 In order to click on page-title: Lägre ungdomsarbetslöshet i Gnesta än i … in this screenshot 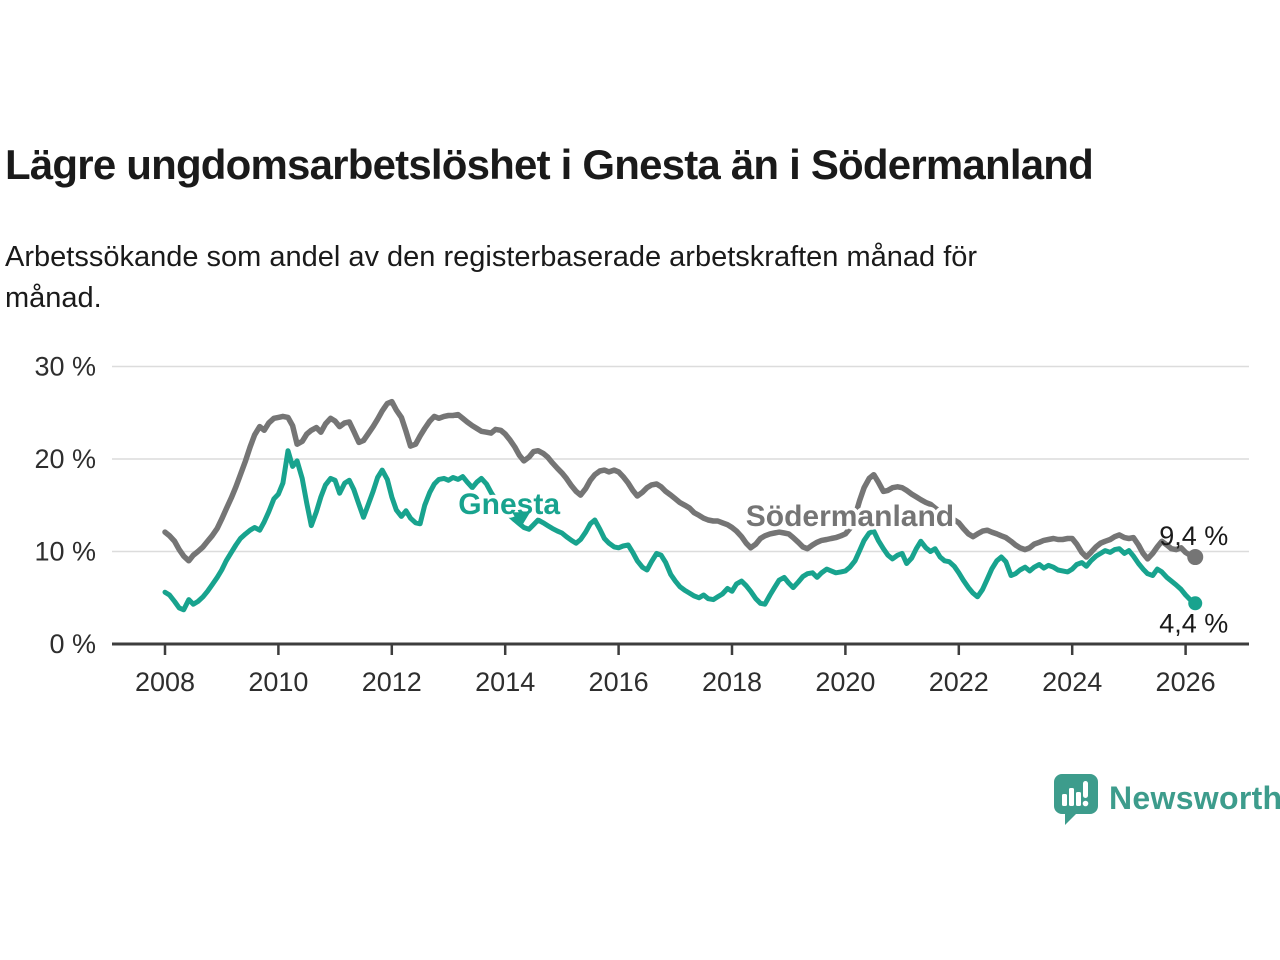, I will do `click(549, 164)`.